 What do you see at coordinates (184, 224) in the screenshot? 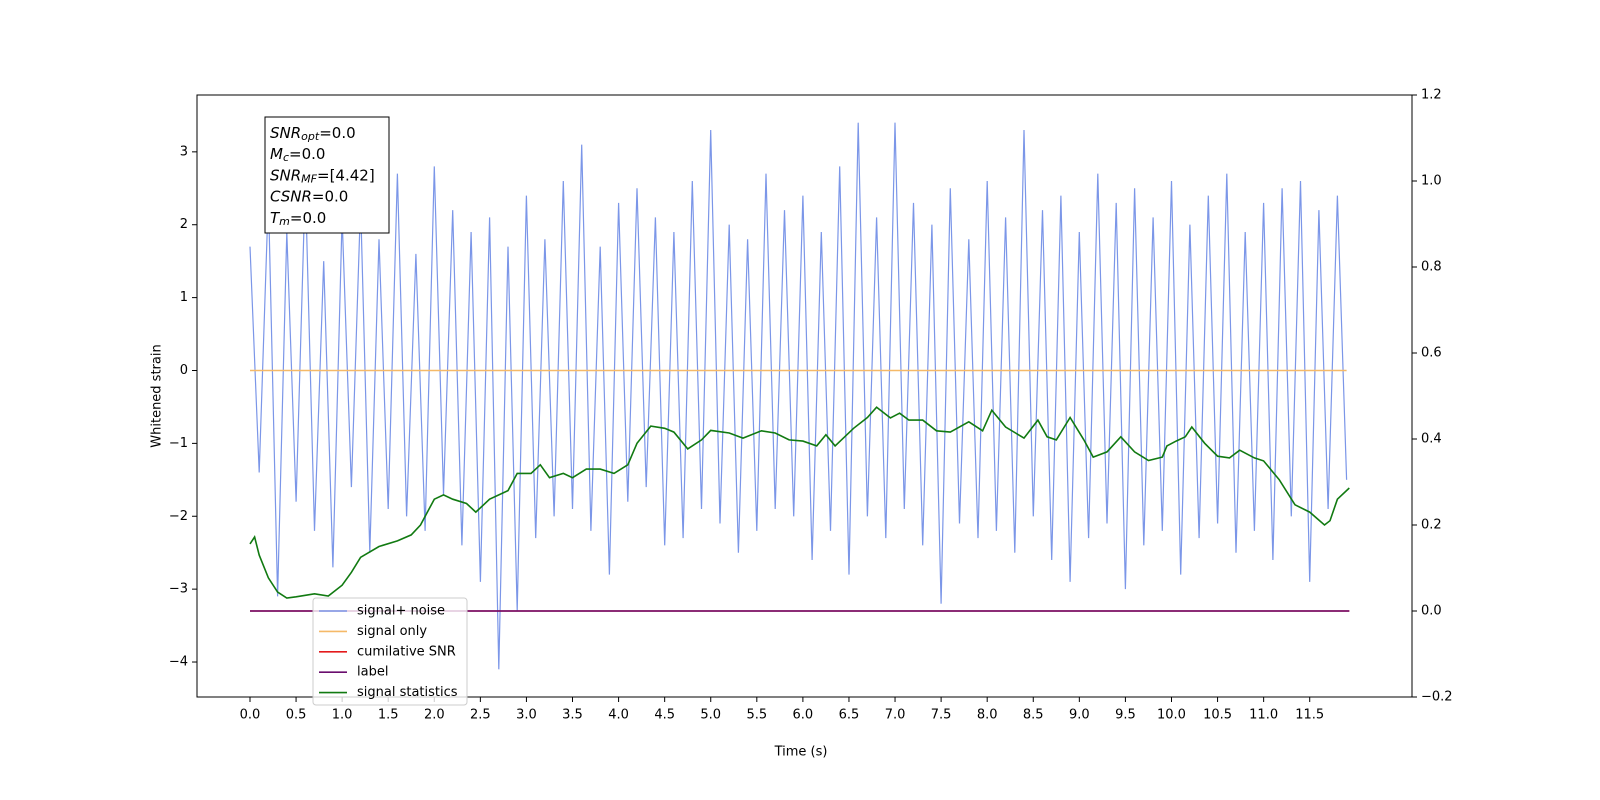
I see `y-tick-label: 2` at bounding box center [184, 224].